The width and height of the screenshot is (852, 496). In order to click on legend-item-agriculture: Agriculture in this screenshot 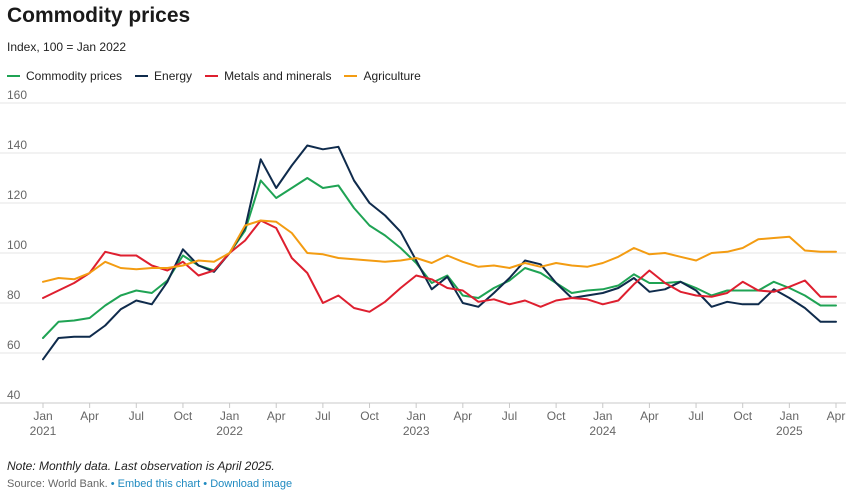, I will do `click(382, 76)`.